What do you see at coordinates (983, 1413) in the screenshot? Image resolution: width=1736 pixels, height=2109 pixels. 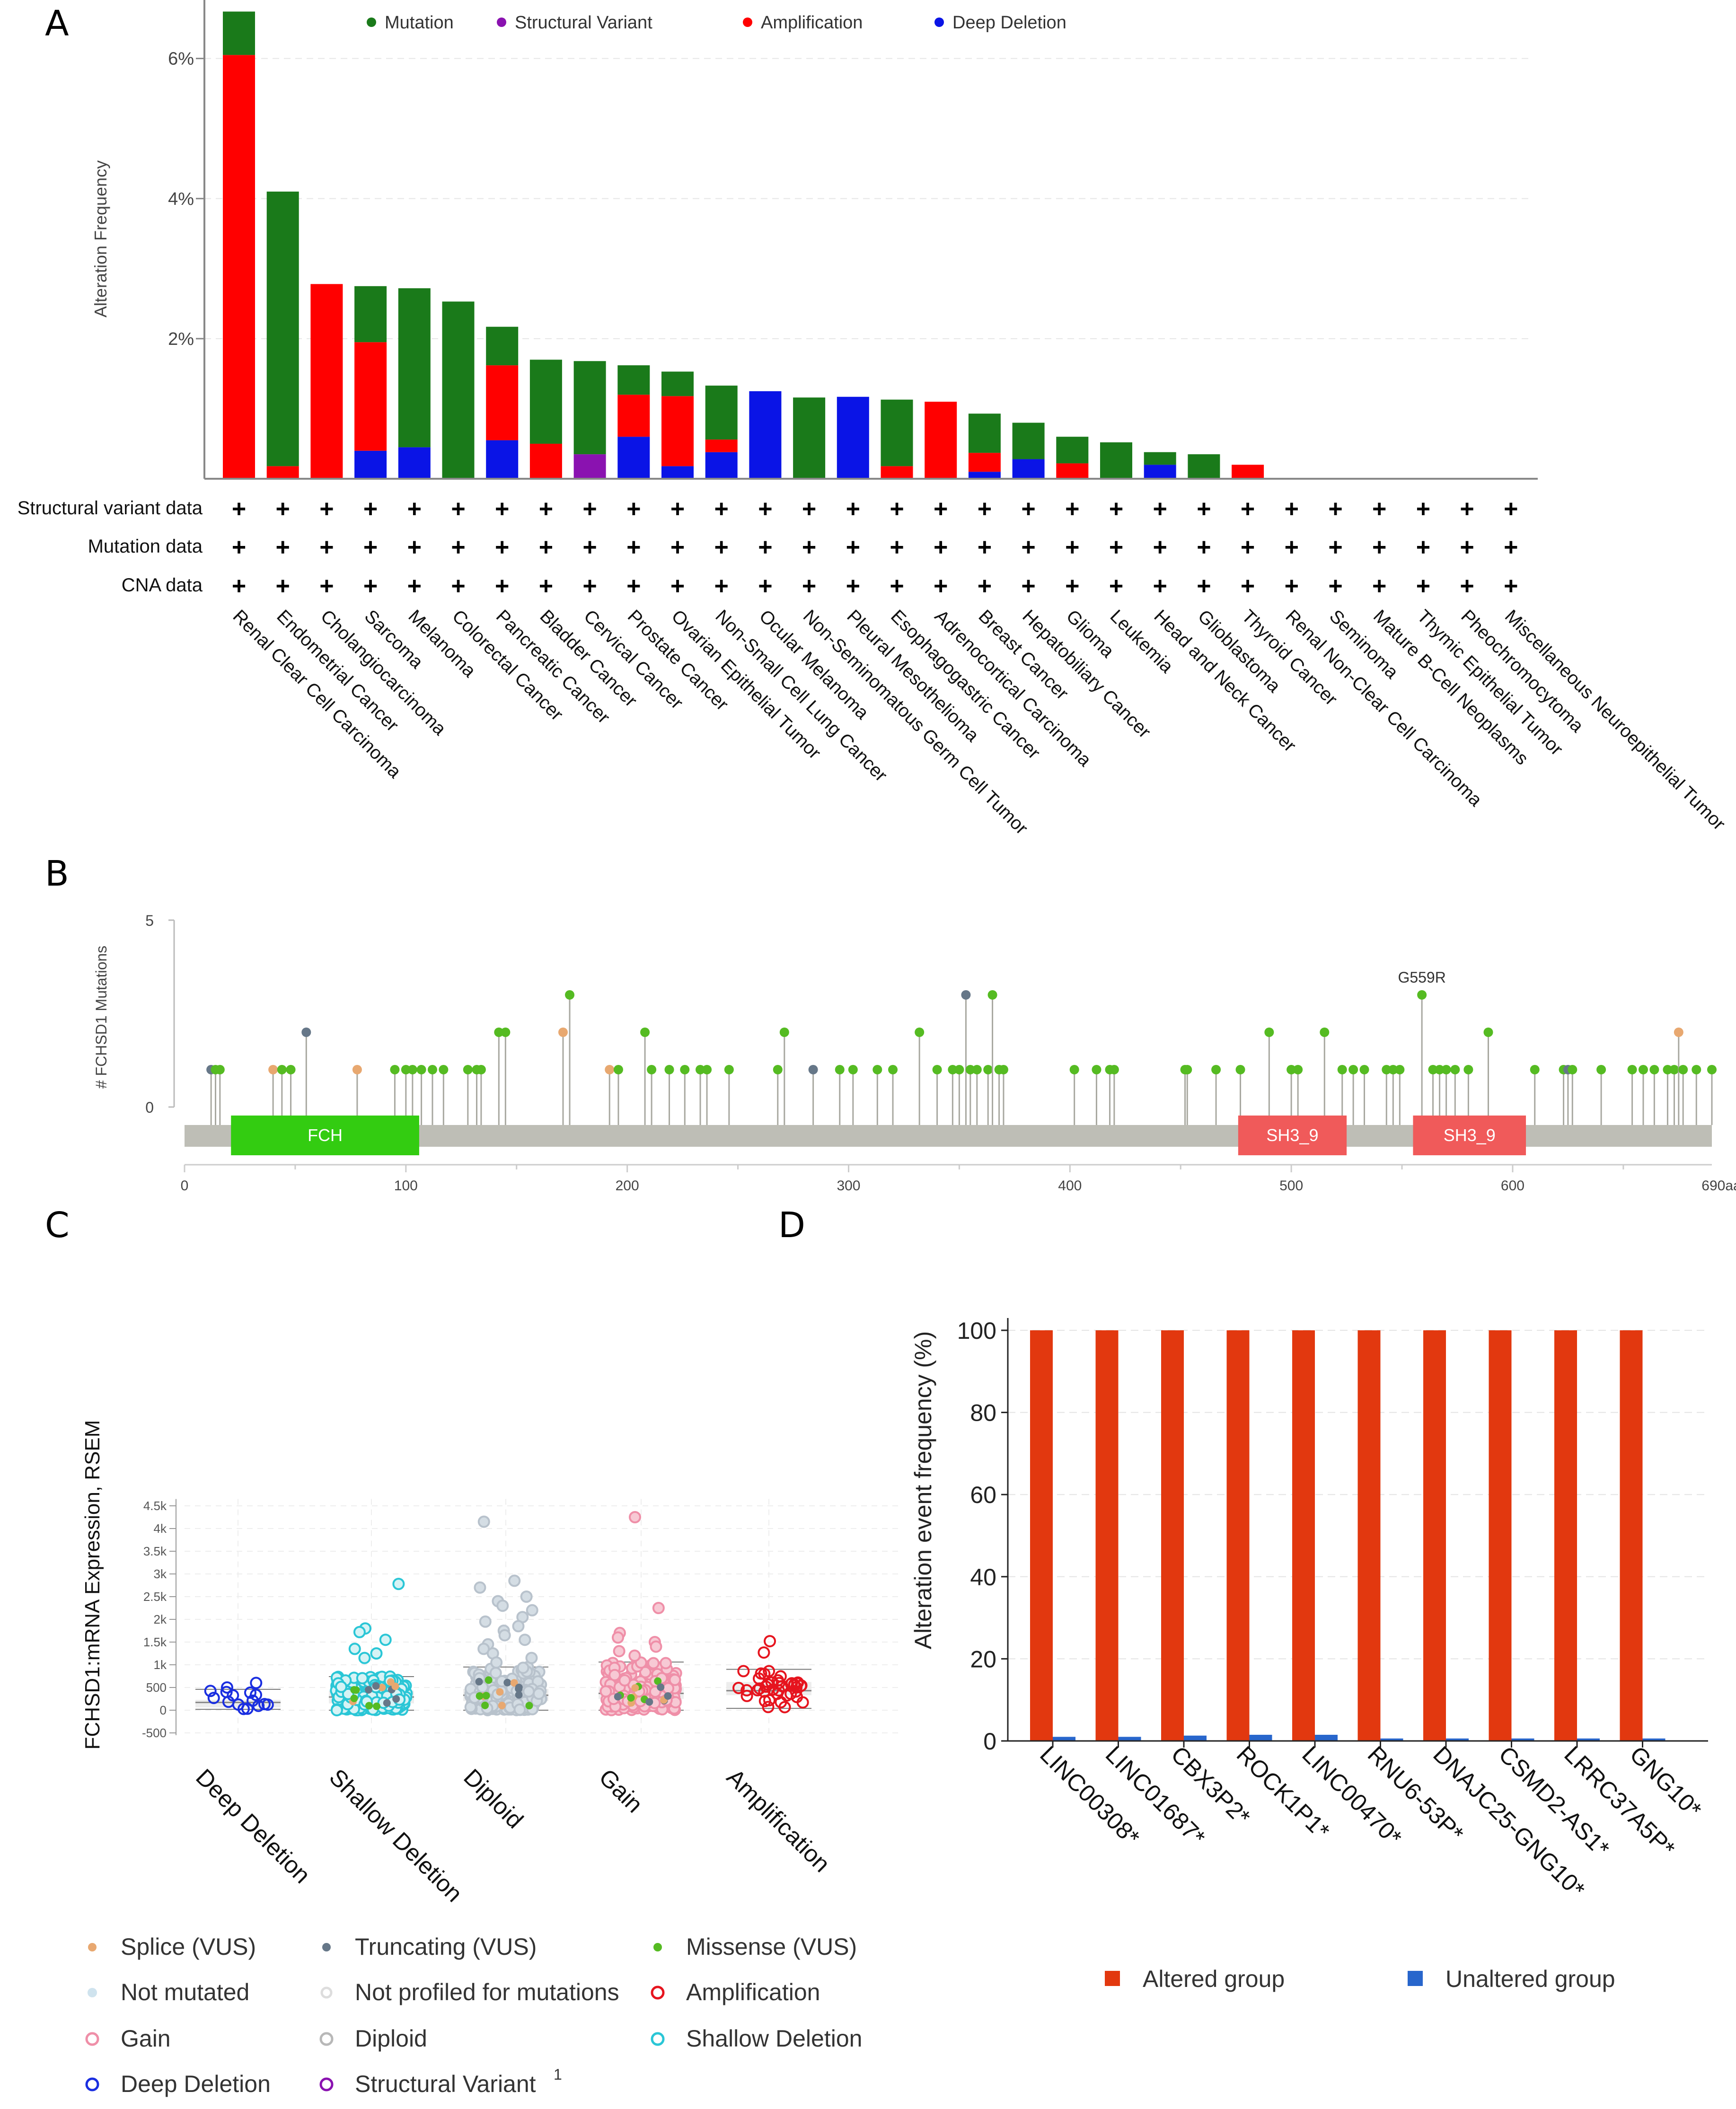 I see `y-tick-label: 80` at bounding box center [983, 1413].